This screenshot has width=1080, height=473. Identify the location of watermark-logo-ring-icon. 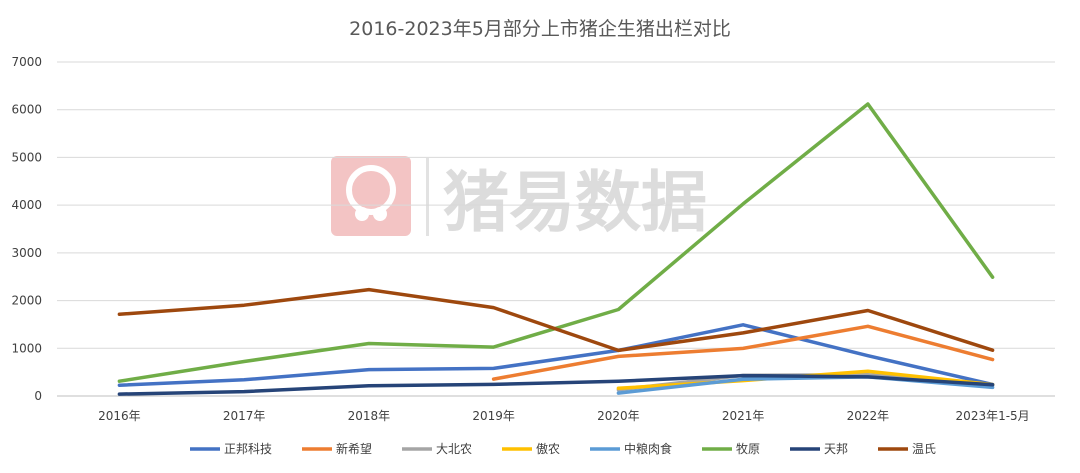
(371, 190).